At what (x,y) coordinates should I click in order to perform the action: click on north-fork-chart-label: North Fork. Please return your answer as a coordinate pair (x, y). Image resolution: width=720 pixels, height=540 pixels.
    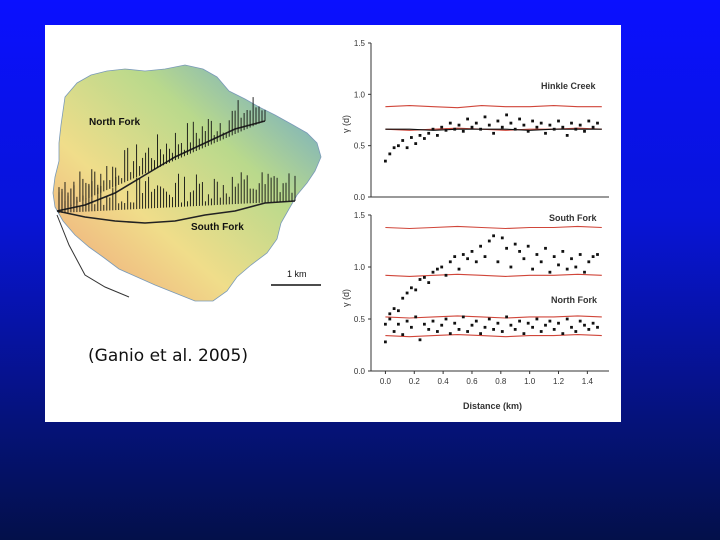
    Looking at the image, I should click on (574, 300).